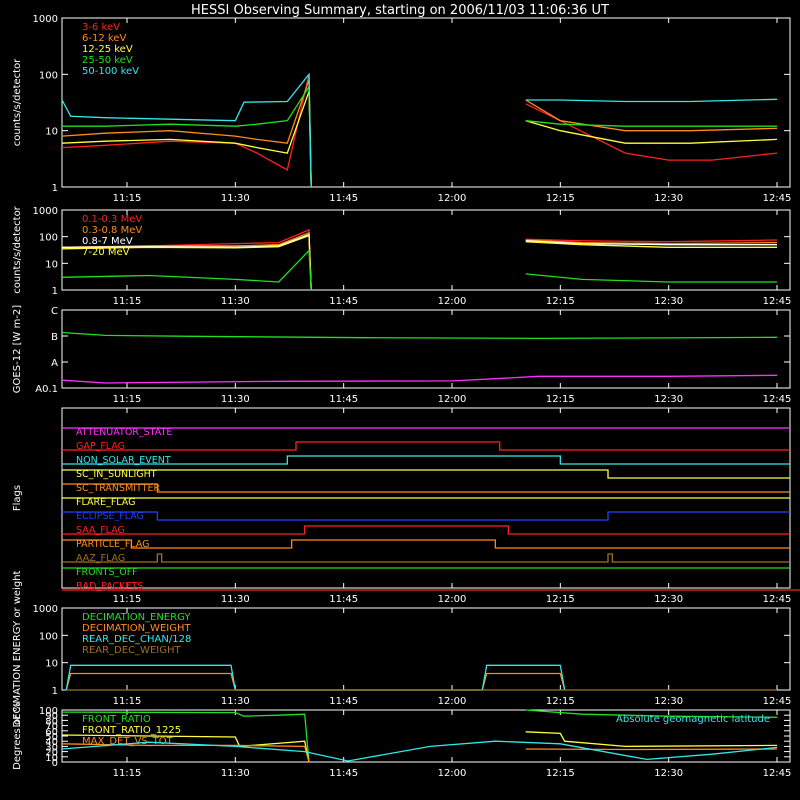 The width and height of the screenshot is (800, 800). Describe the element at coordinates (109, 586) in the screenshot. I see `flag-label: BAD_PACKETS` at that location.